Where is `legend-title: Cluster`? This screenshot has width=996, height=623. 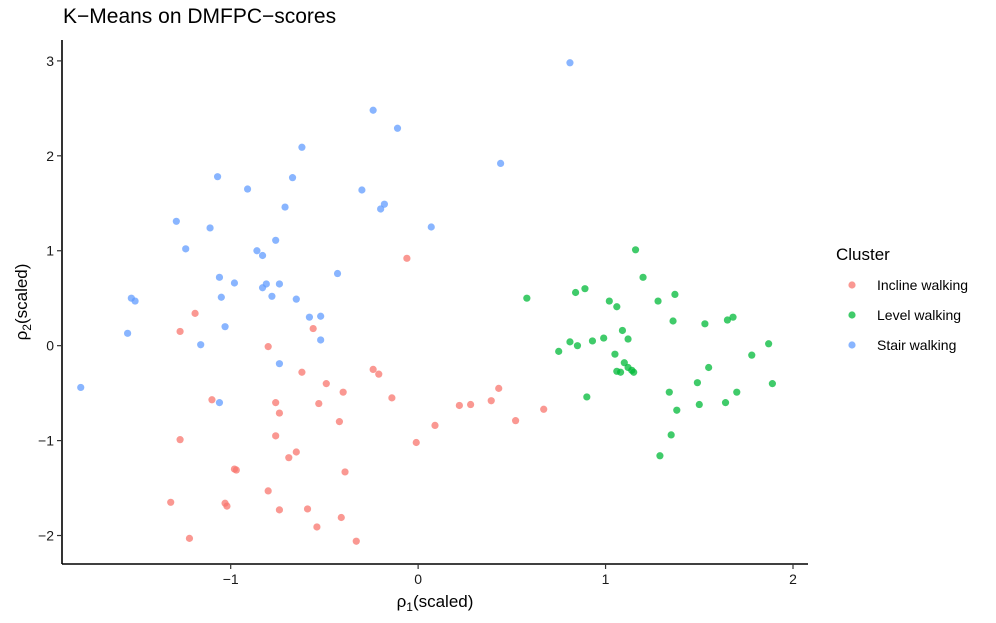 legend-title: Cluster is located at coordinates (863, 254).